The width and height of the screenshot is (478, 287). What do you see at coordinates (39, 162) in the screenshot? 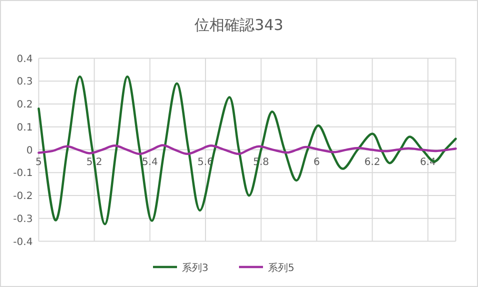
I see `x-tick-label: 5` at bounding box center [39, 162].